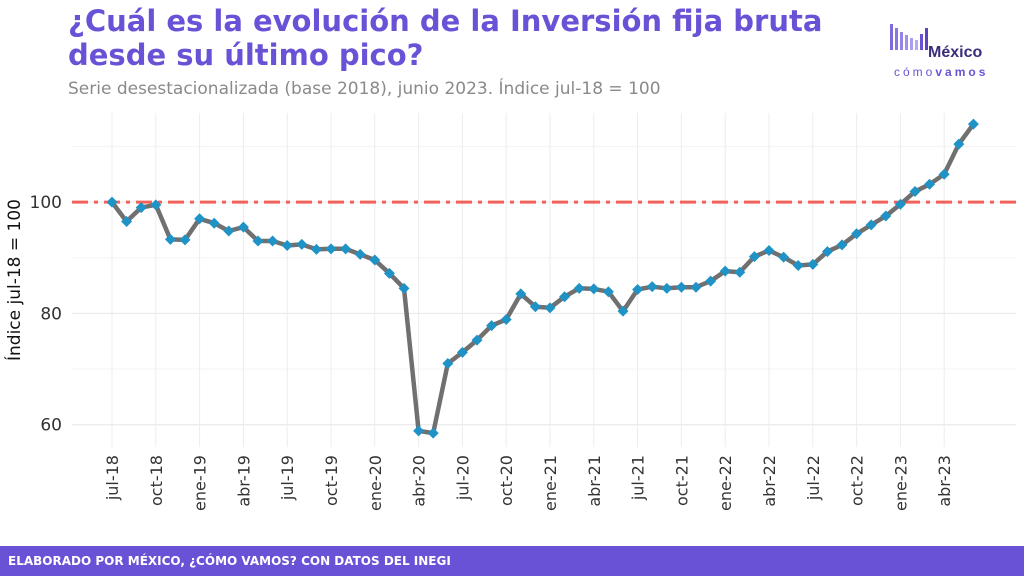  I want to click on x-tick-label: oct-19, so click(331, 480).